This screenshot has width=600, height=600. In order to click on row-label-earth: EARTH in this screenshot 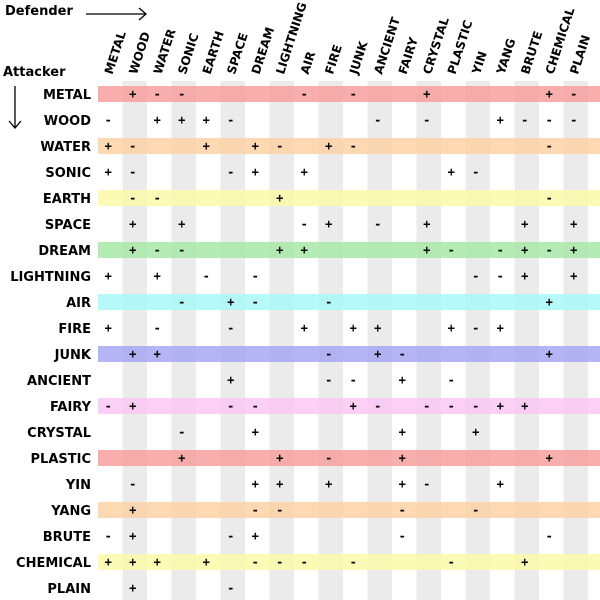, I will do `click(67, 199)`.